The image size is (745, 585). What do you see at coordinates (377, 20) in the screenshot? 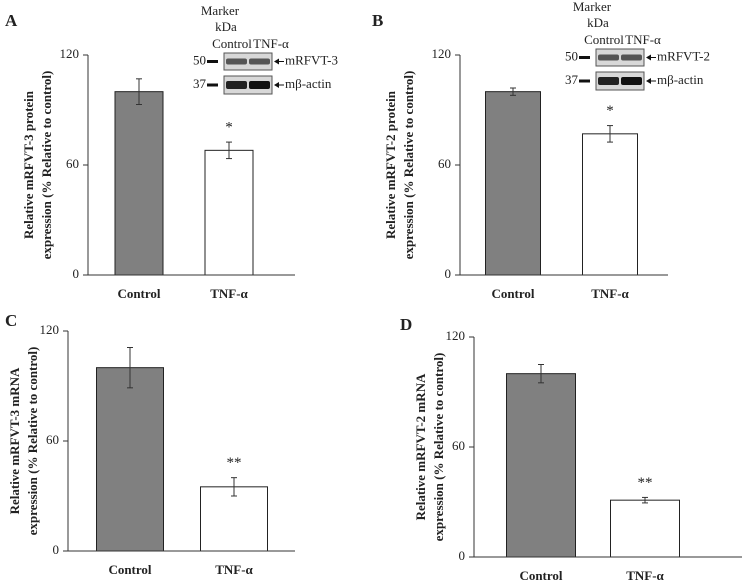
I see `panel-letter: B` at bounding box center [377, 20].